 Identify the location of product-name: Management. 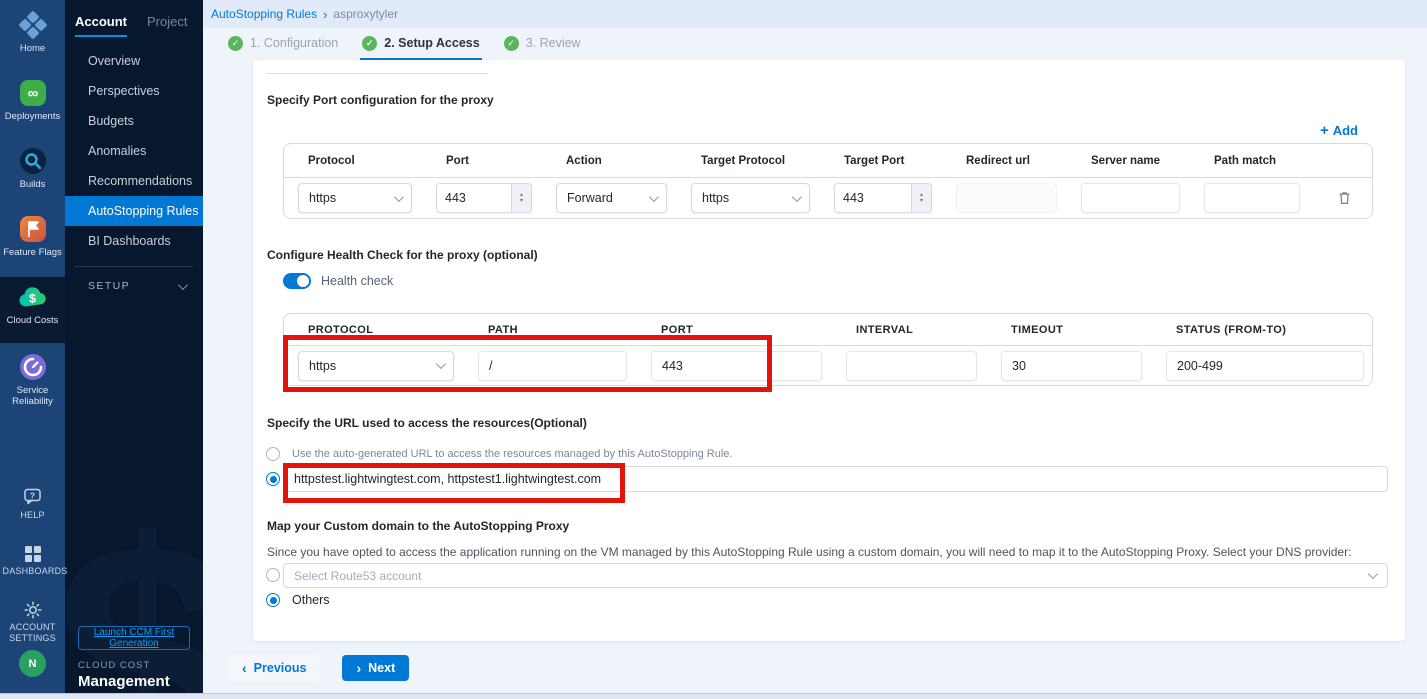
(124, 681).